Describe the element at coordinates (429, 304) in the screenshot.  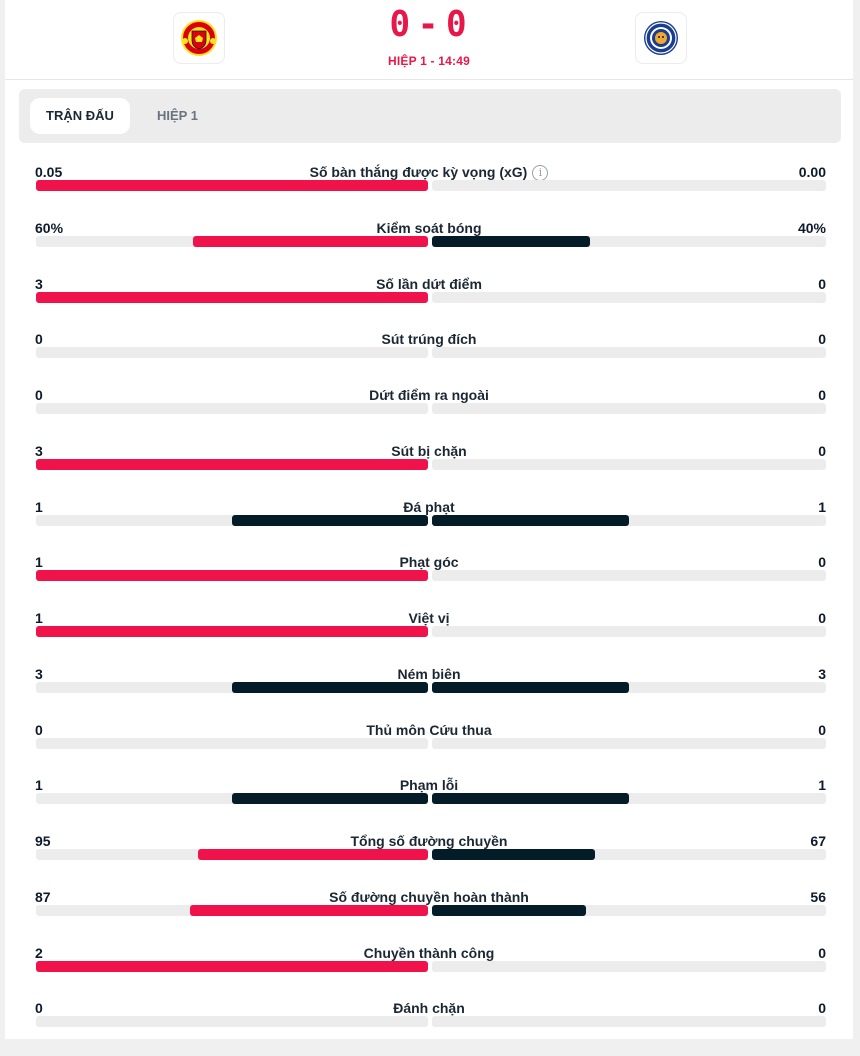
I see `stat-row: 3 Số lần dứt điểm 0` at that location.